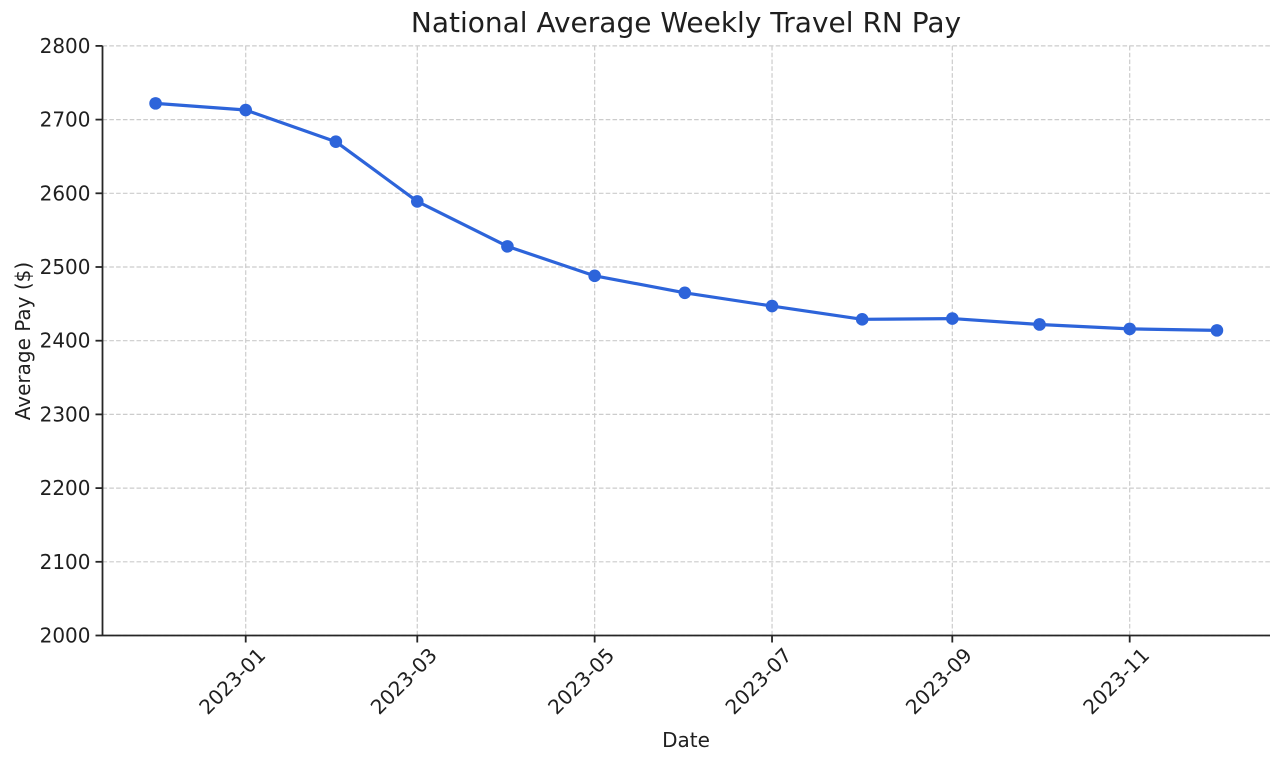 Image resolution: width=1280 pixels, height=763 pixels. I want to click on x-tick-label: 2023-09, so click(939, 681).